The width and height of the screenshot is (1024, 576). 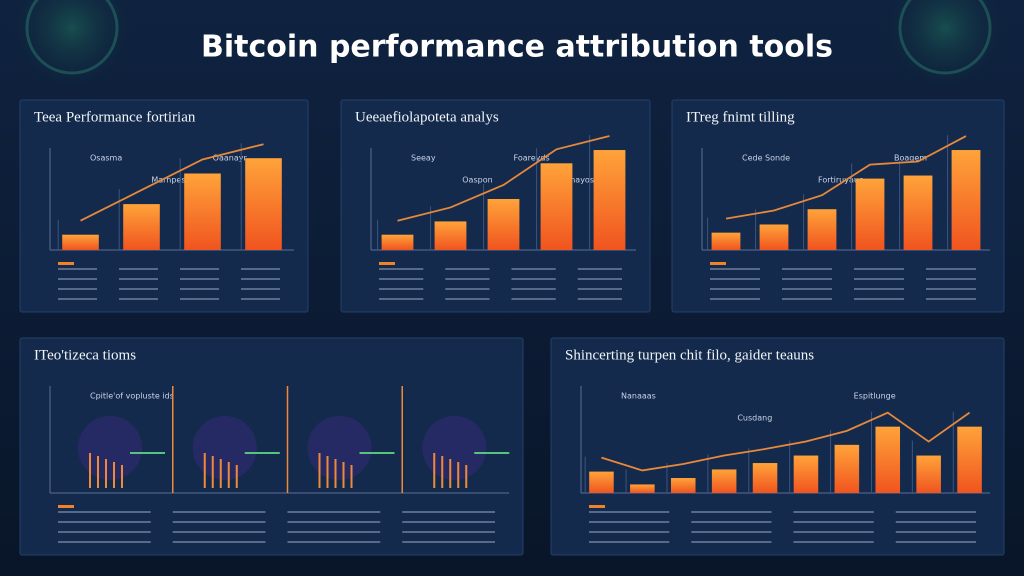 What do you see at coordinates (638, 396) in the screenshot?
I see `annotation: Nanaaas` at bounding box center [638, 396].